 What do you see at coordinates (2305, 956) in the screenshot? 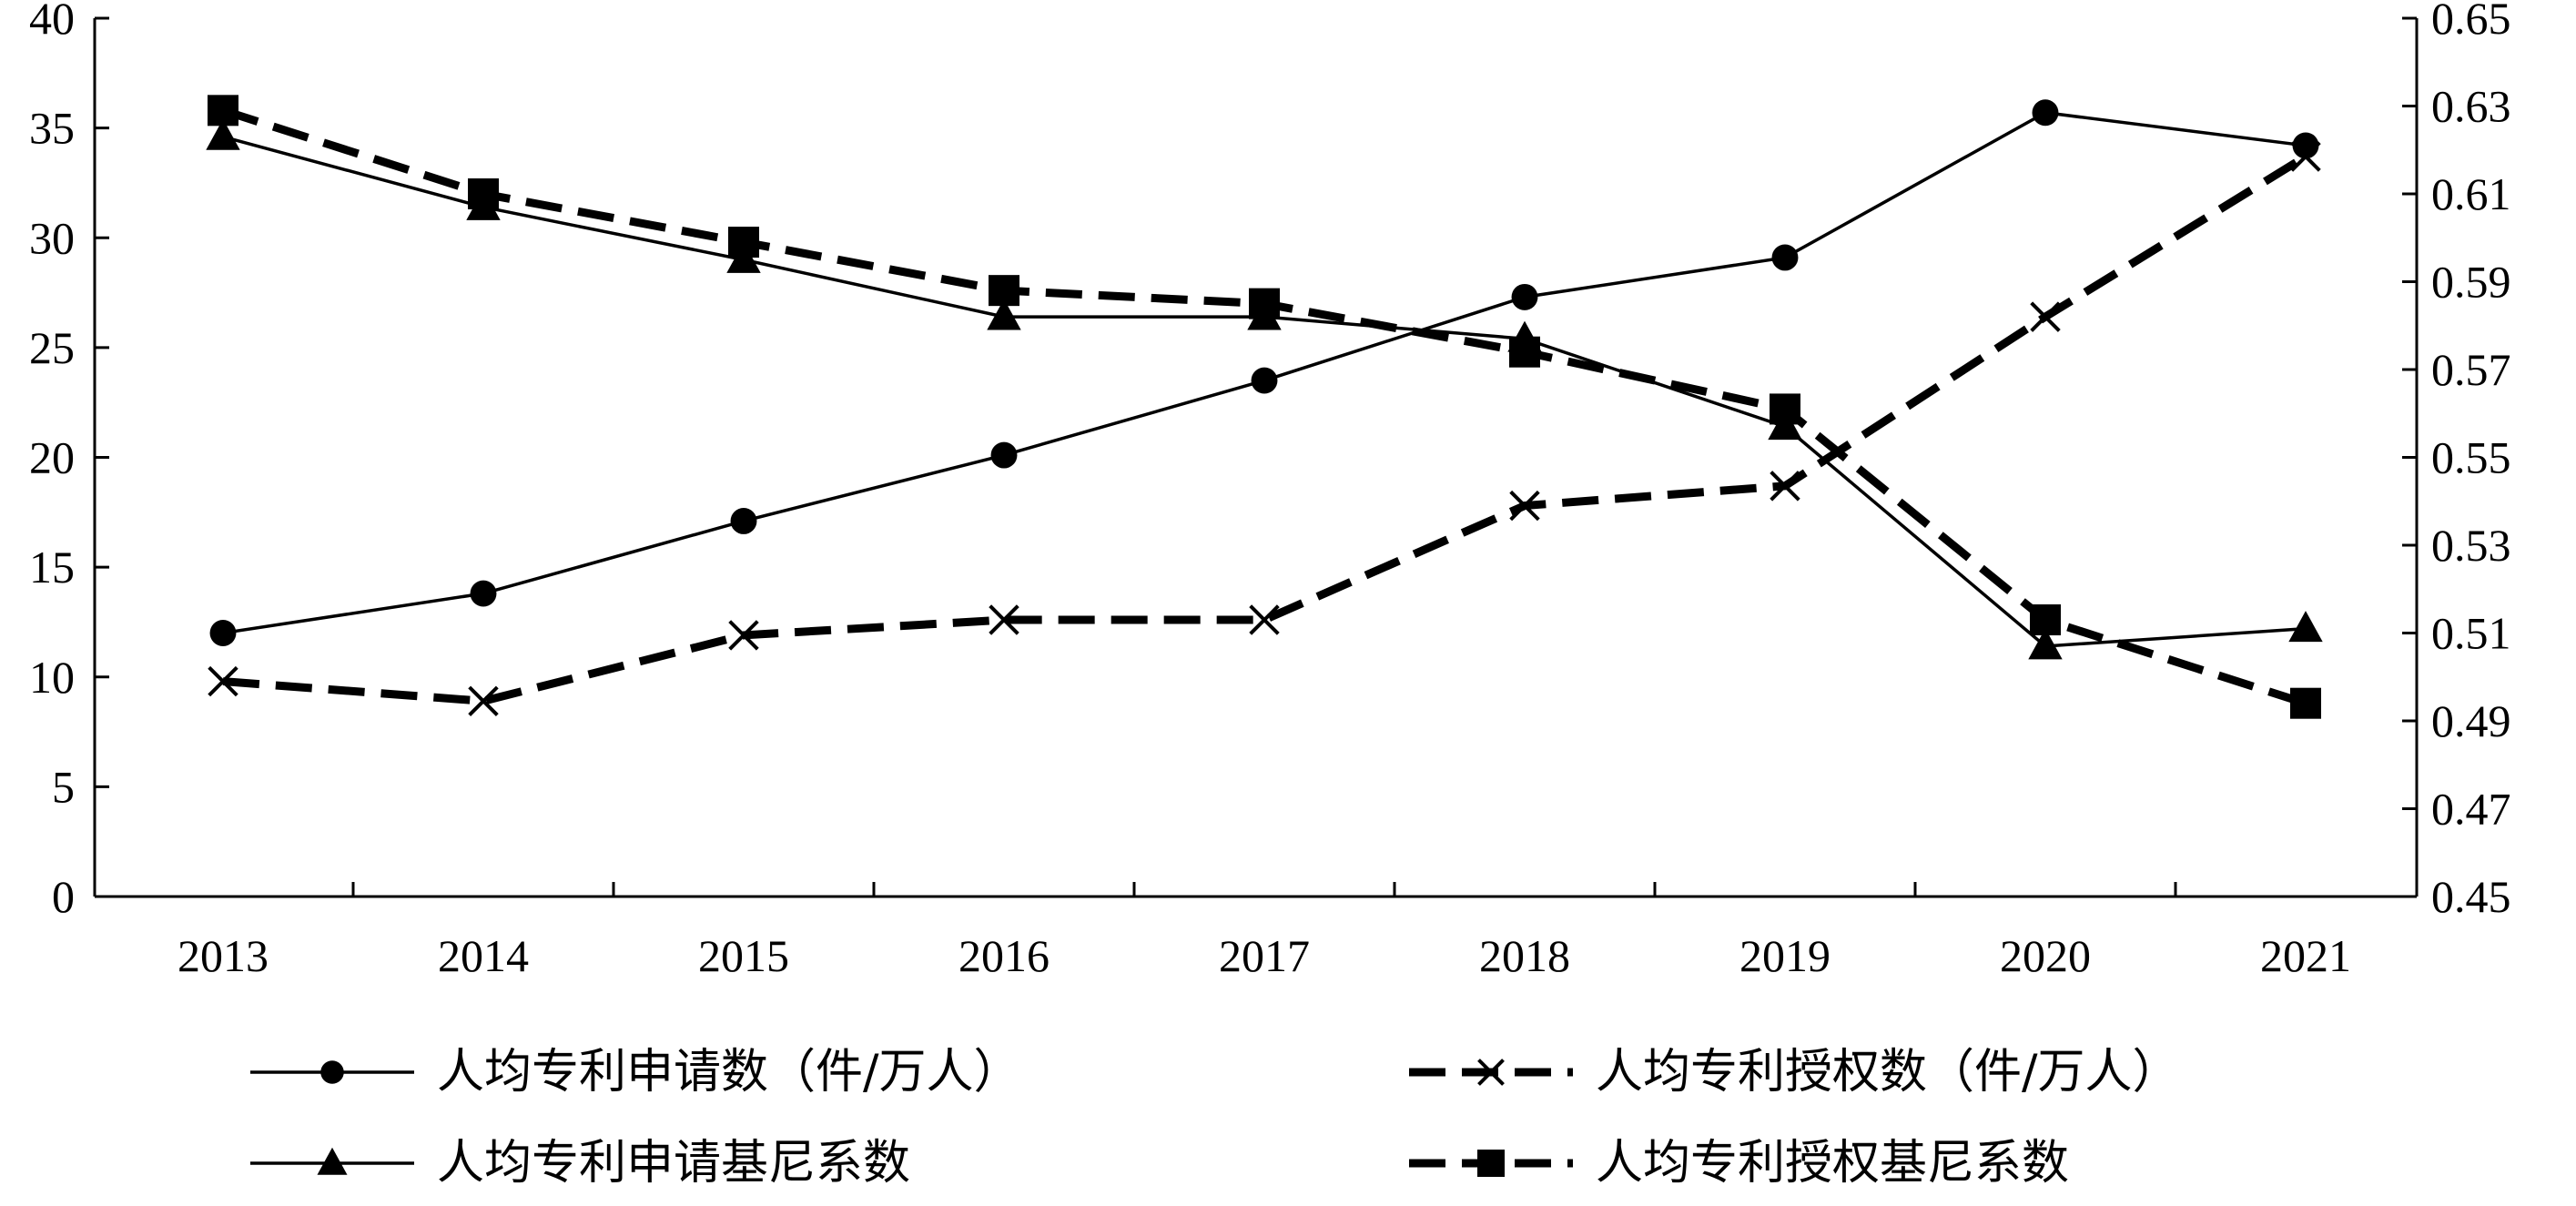
I see `x-tick-label: 2021` at bounding box center [2305, 956].